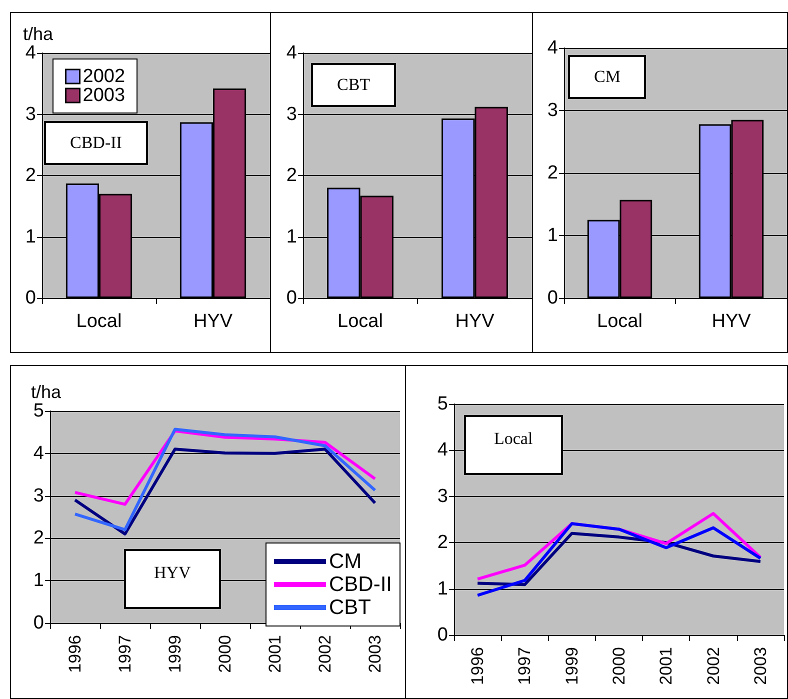  Describe the element at coordinates (104, 95) in the screenshot. I see `legend-label: 2003` at that location.